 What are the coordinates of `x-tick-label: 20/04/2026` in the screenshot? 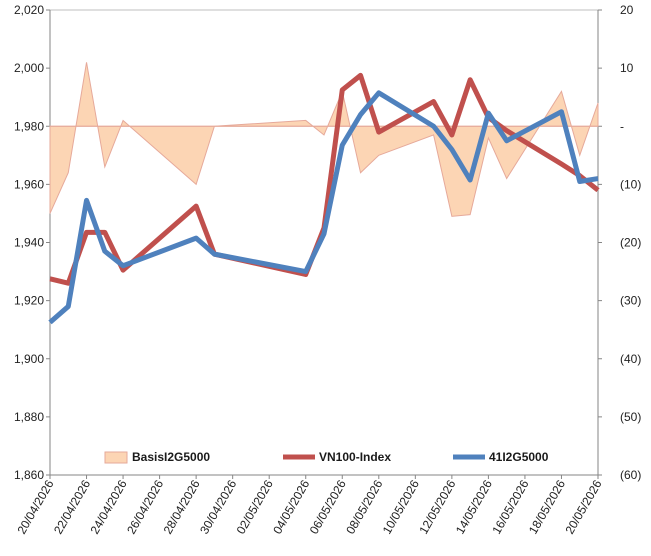 It's located at (35, 506).